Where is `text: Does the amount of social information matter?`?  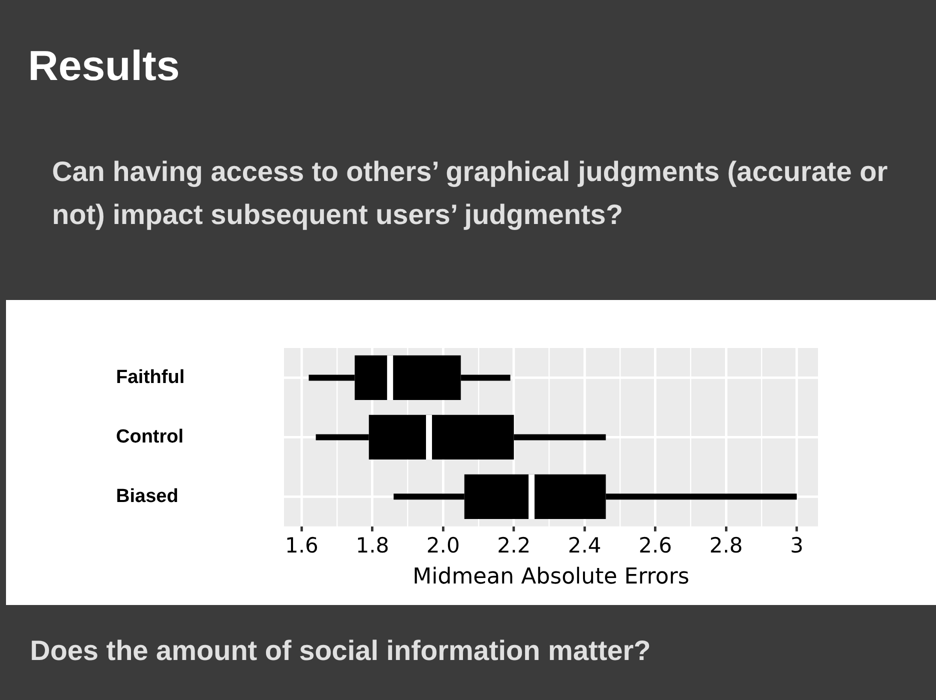 text: Does the amount of social information matter? is located at coordinates (340, 651).